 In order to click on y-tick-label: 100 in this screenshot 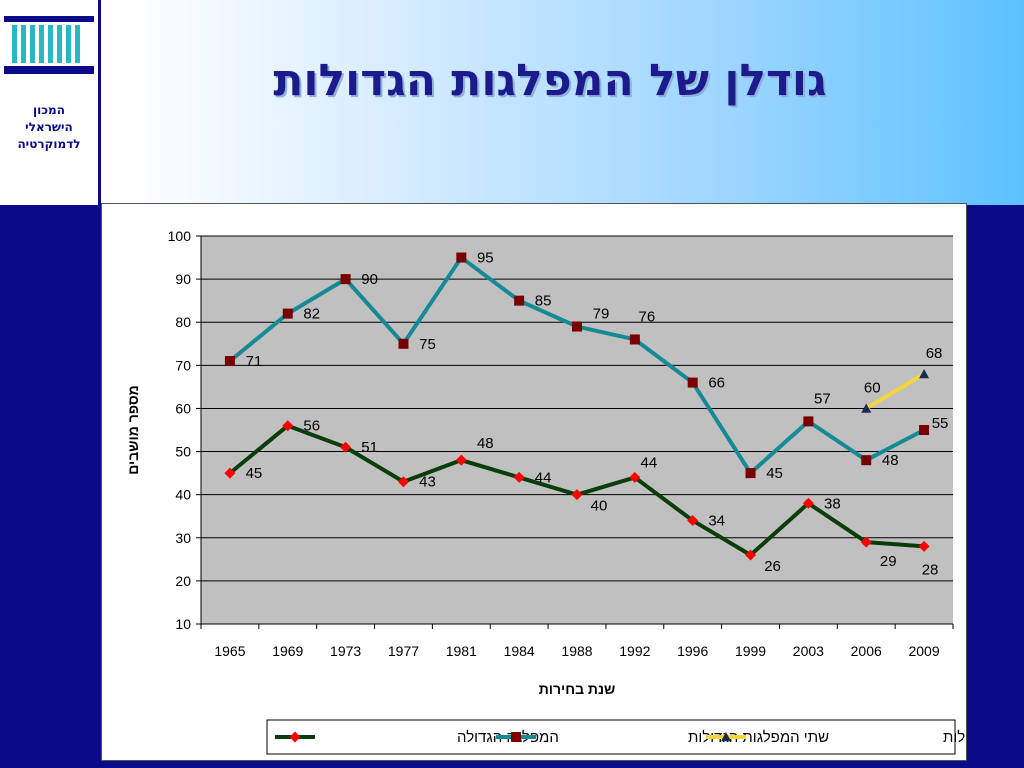, I will do `click(180, 236)`.